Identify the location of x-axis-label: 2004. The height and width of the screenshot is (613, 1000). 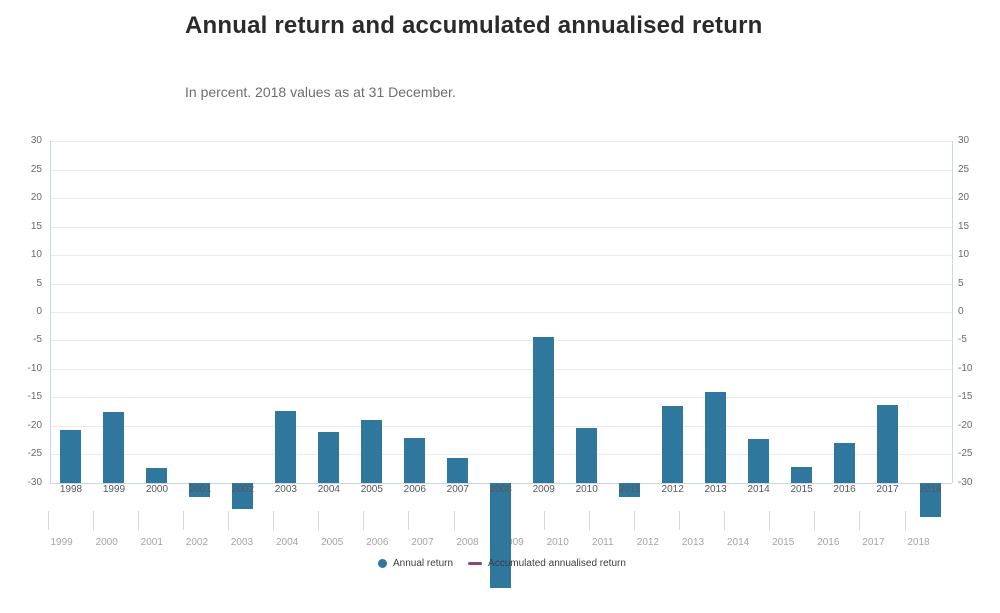
(328, 489).